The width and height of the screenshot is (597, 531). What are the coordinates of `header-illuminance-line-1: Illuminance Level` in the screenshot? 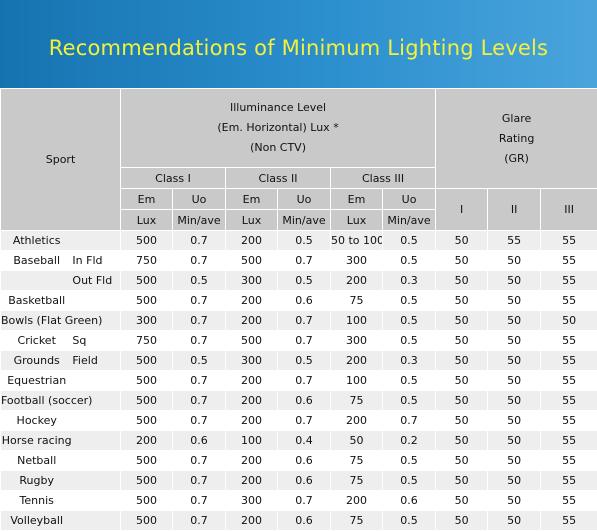 It's located at (278, 107).